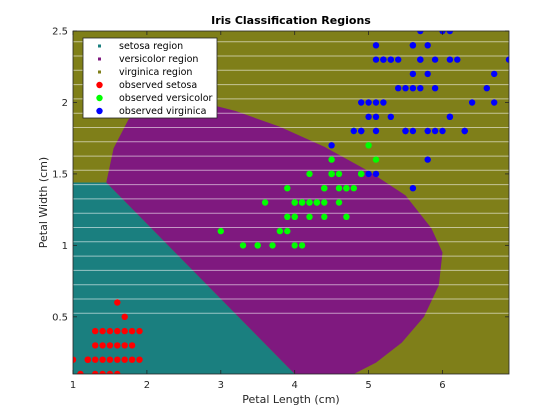  What do you see at coordinates (99, 46) in the screenshot?
I see `legend-marker-setosa-region` at bounding box center [99, 46].